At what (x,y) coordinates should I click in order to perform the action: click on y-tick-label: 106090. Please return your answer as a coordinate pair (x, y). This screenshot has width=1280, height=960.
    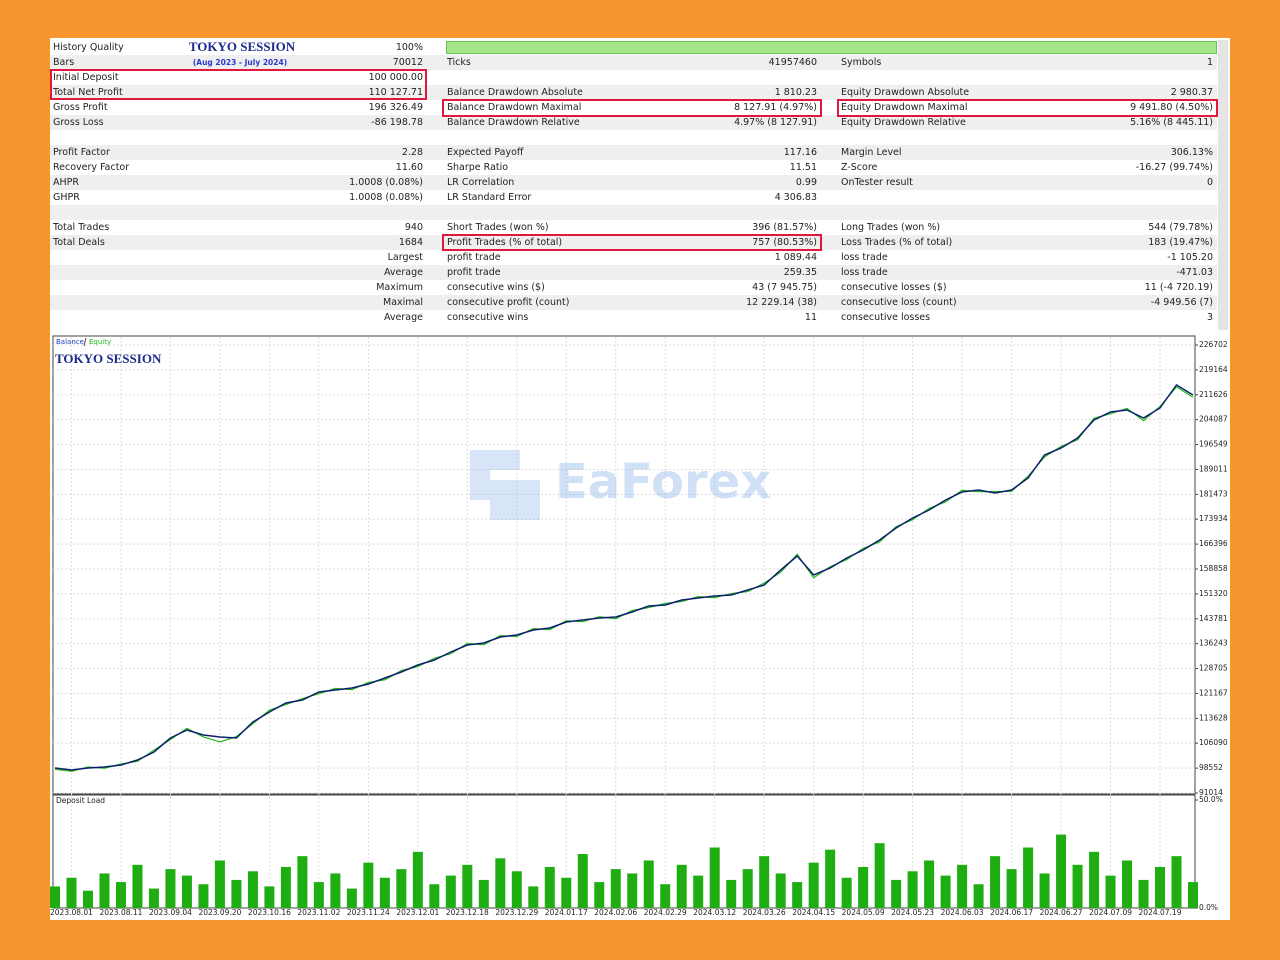
    Looking at the image, I should click on (1213, 742).